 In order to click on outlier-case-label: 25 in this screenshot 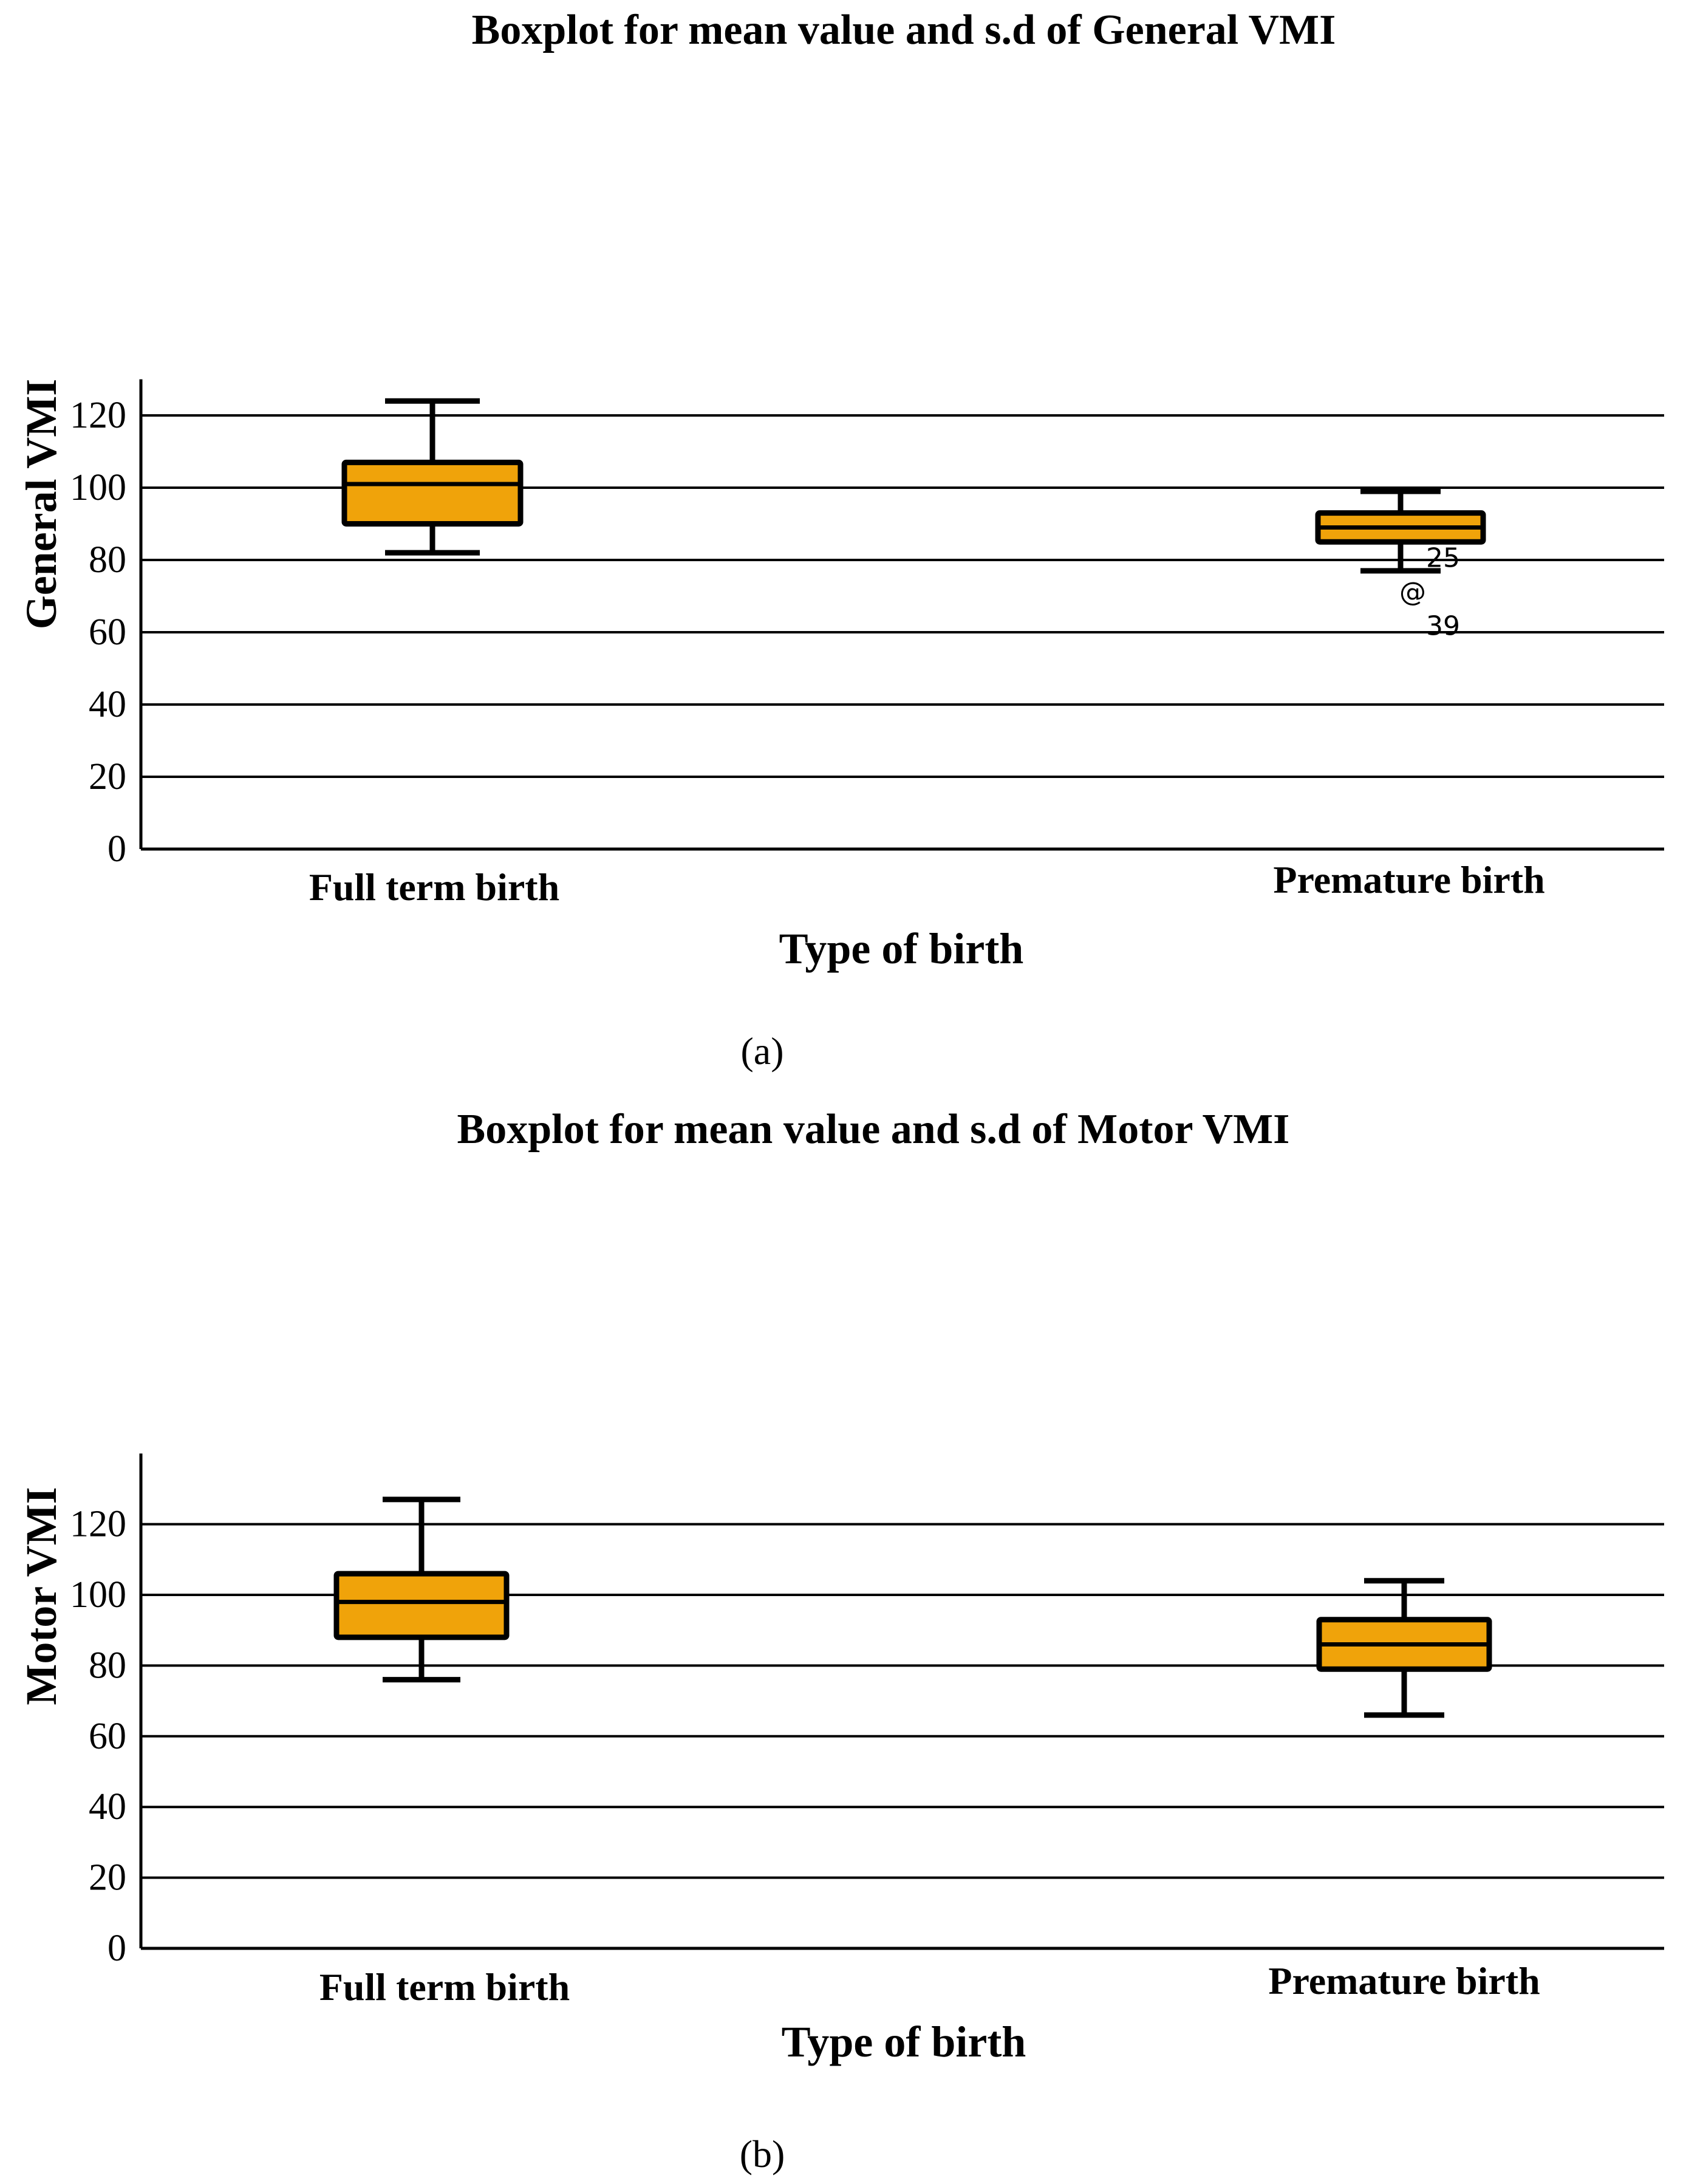, I will do `click(1443, 558)`.